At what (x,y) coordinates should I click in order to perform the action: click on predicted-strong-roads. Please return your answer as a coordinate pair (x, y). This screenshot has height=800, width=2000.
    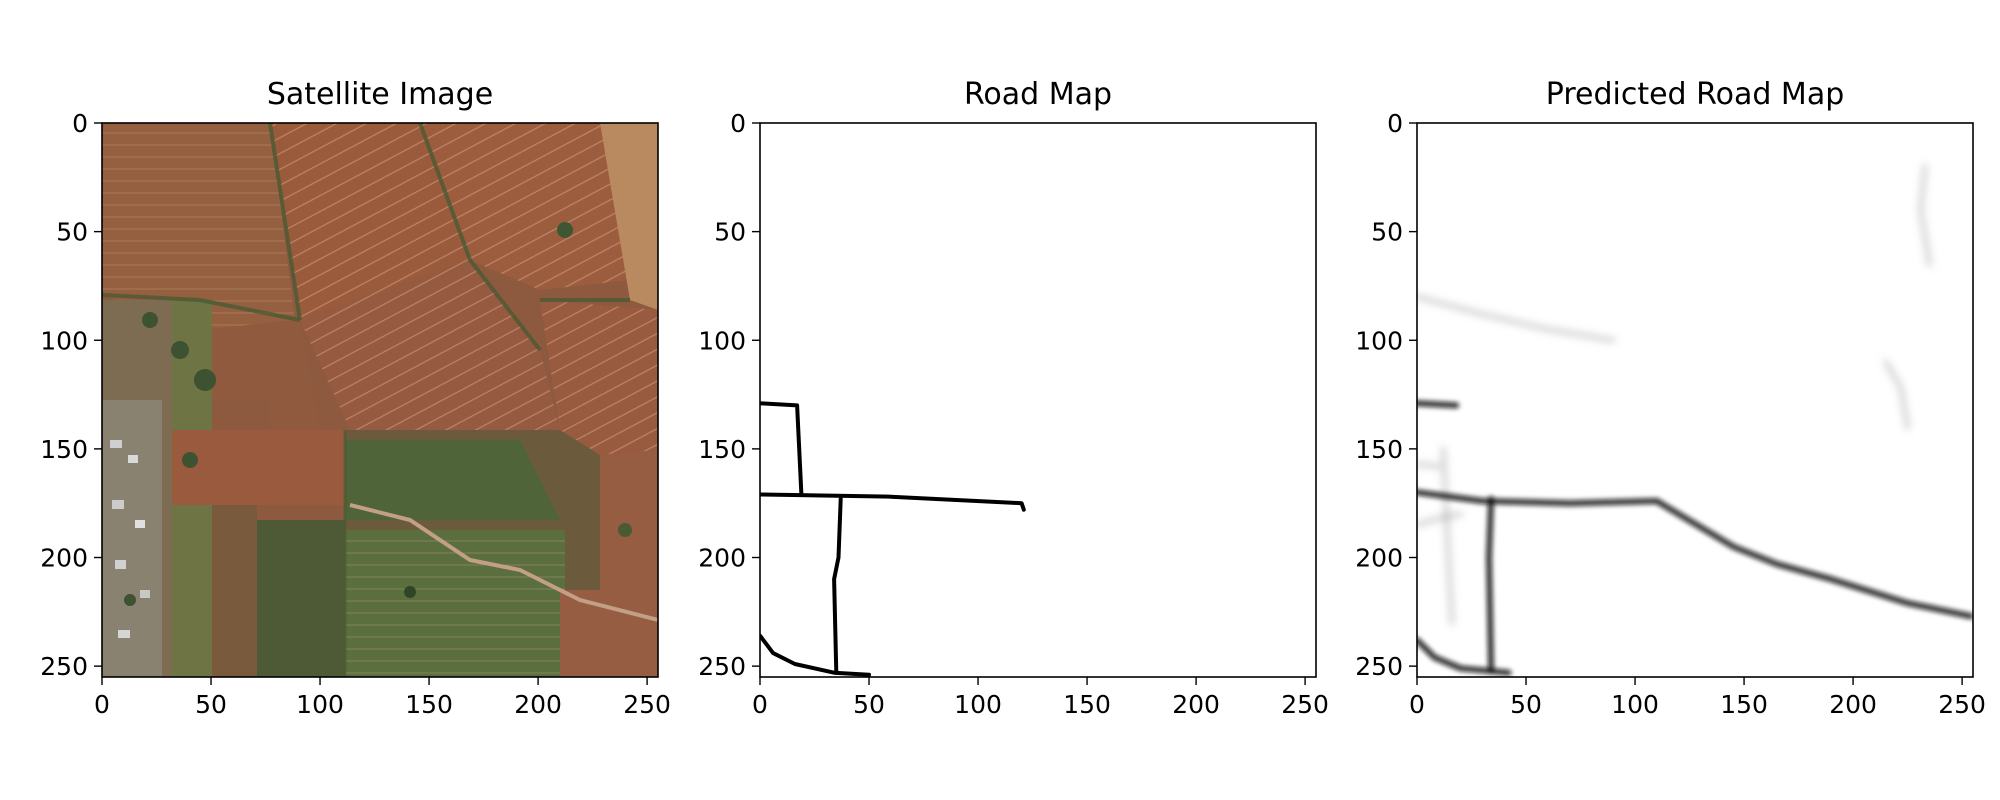
    Looking at the image, I should click on (1695, 538).